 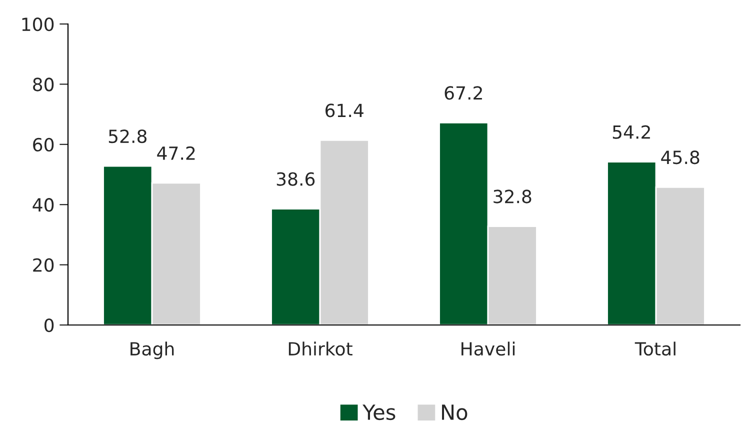 I want to click on y-tick-label: 20, so click(x=43, y=265).